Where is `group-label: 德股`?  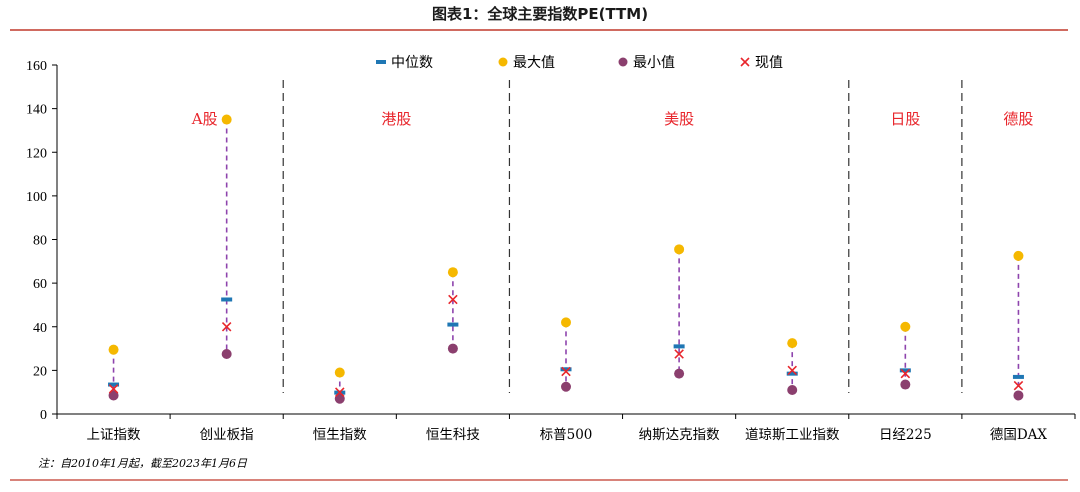 group-label: 德股 is located at coordinates (1018, 119).